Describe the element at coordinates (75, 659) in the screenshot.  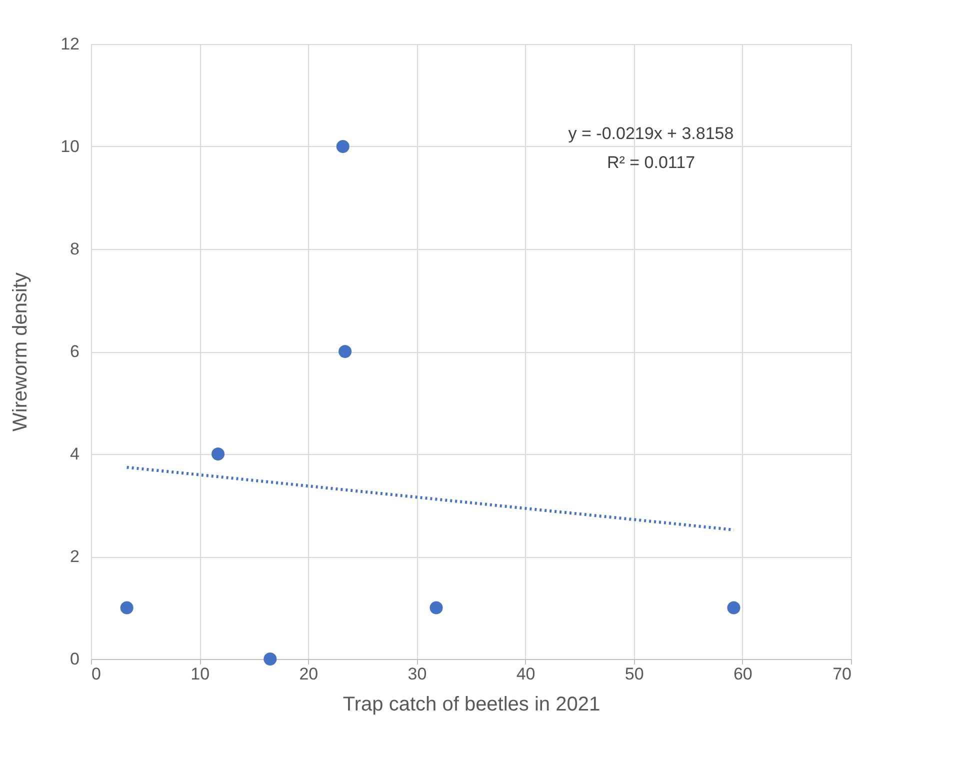
I see `y-tick-label: 0` at that location.